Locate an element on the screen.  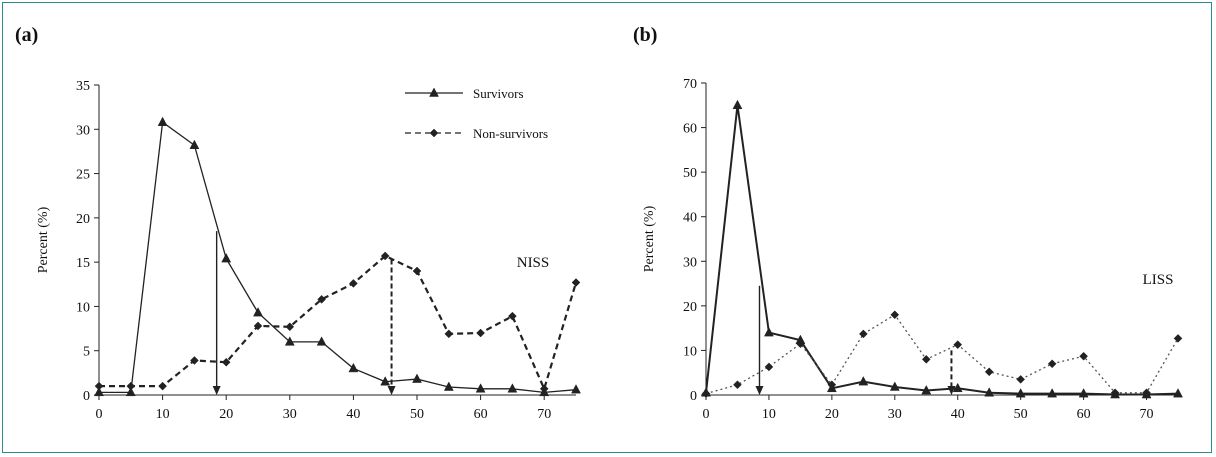
chart-annotation: NISS is located at coordinates (533, 263).